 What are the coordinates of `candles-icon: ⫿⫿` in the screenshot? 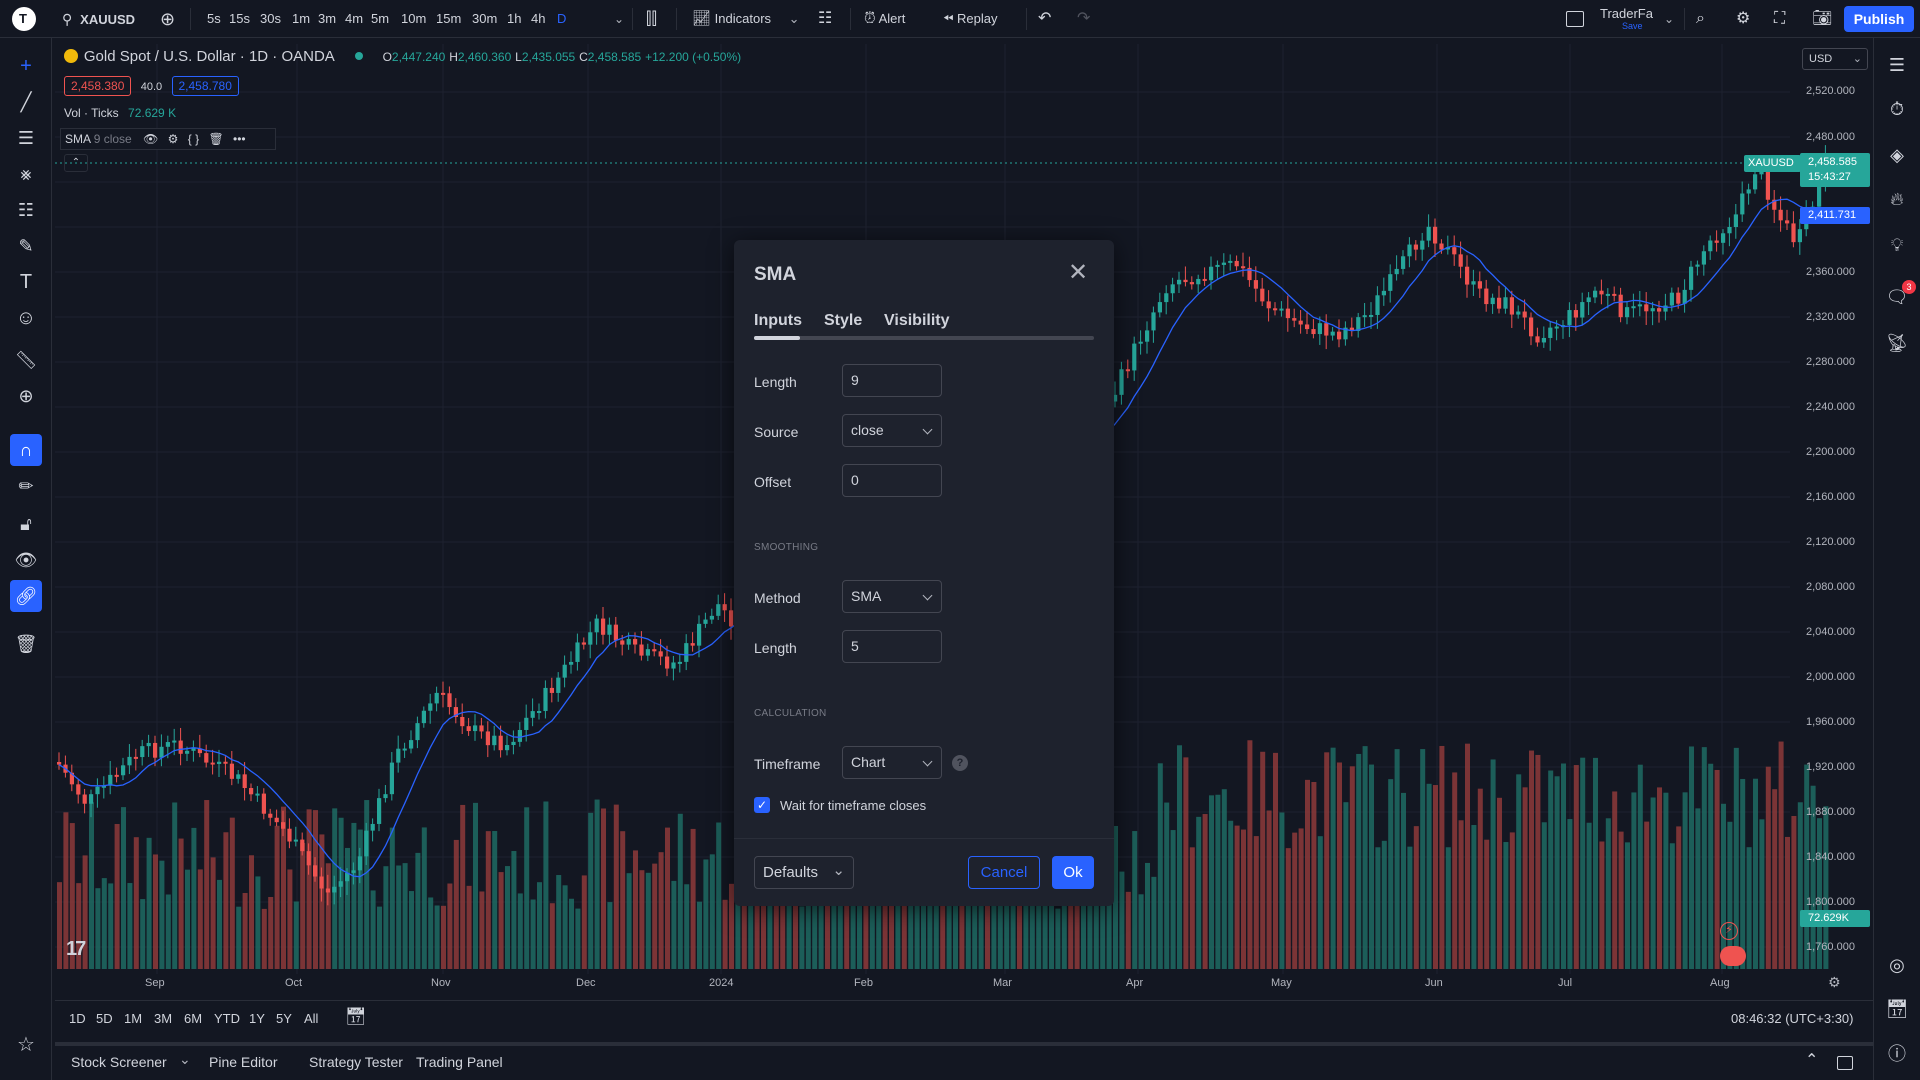 It's located at (651, 18).